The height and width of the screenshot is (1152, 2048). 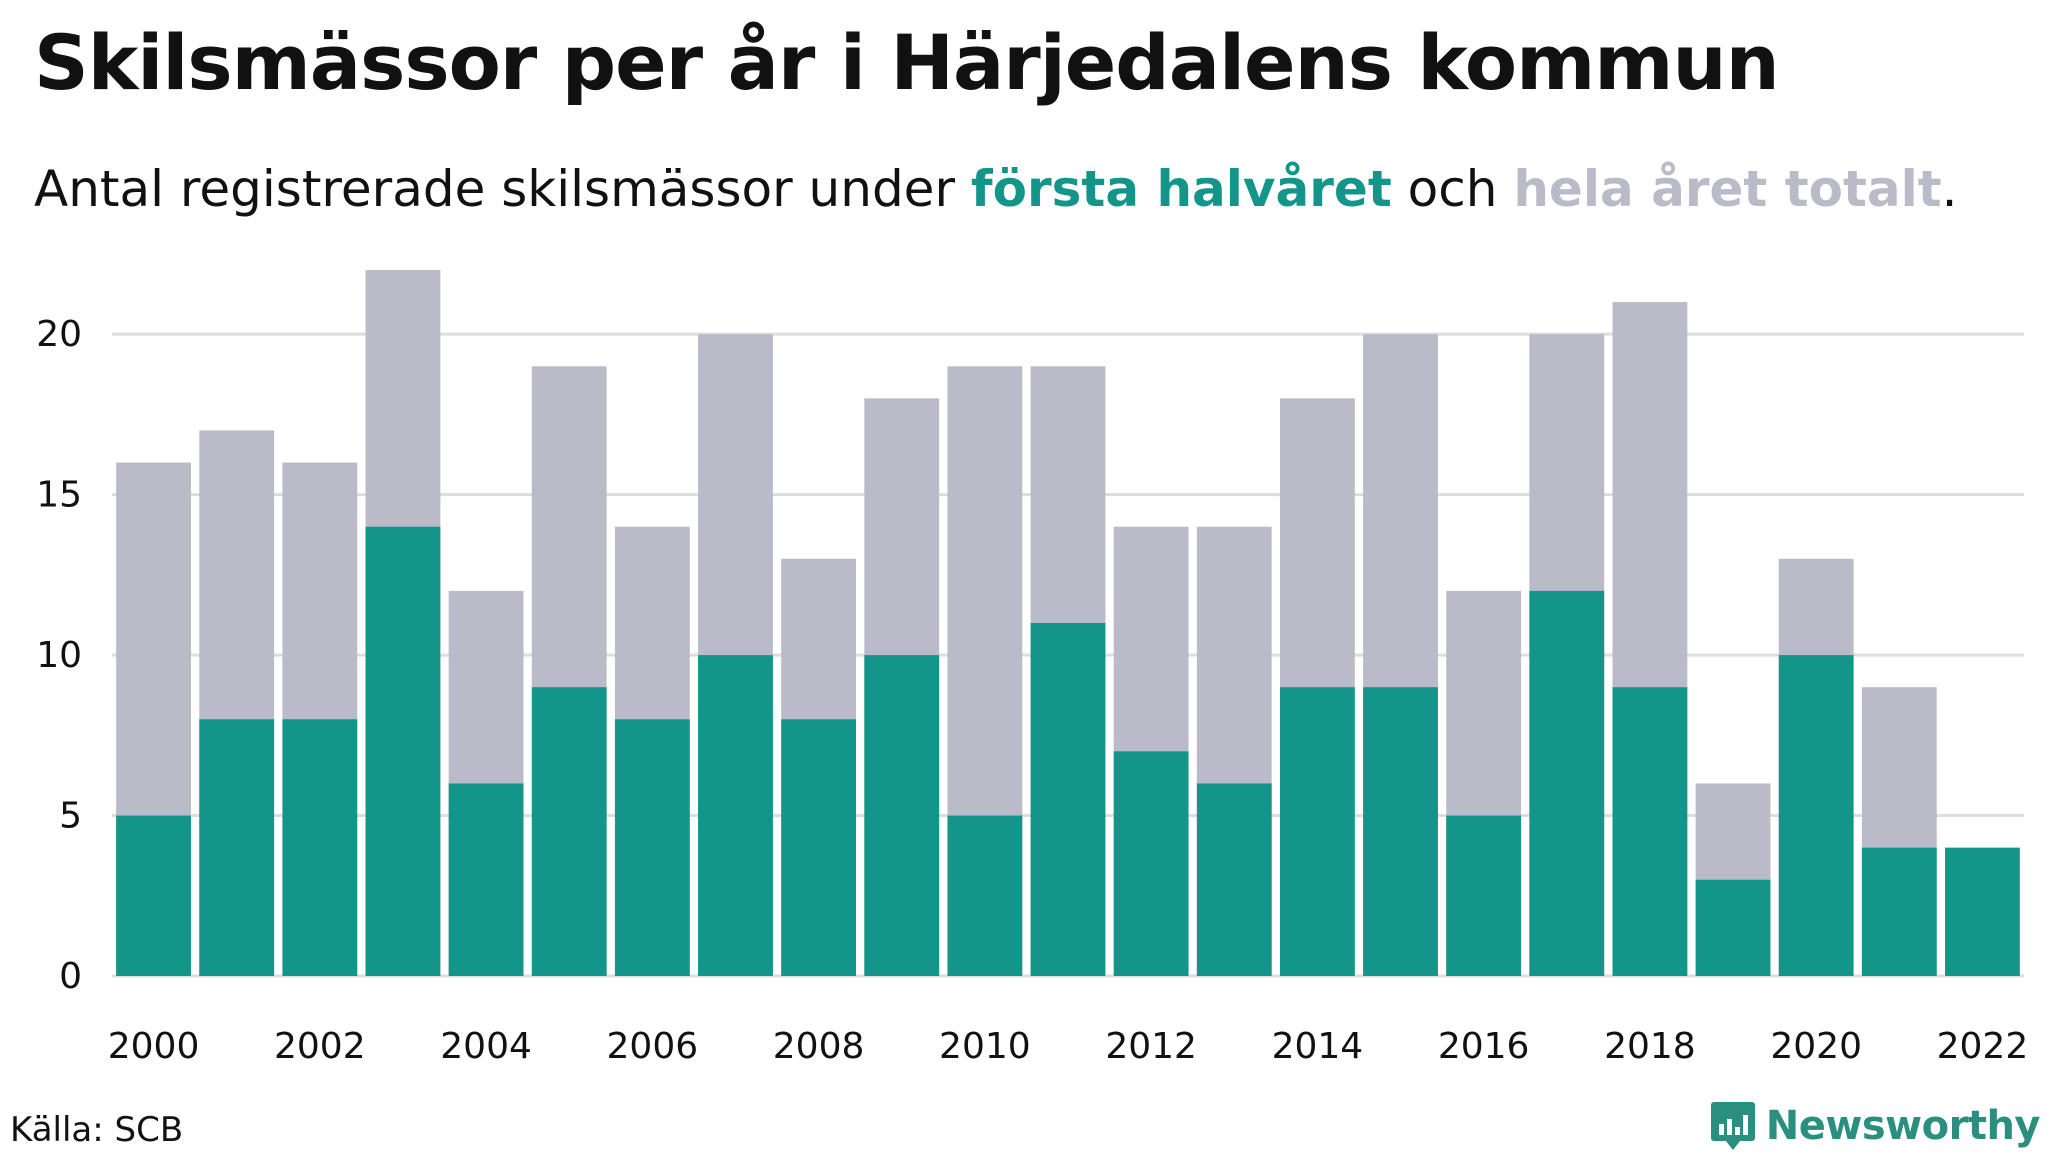 What do you see at coordinates (652, 847) in the screenshot?
I see `bar-first-half-2006` at bounding box center [652, 847].